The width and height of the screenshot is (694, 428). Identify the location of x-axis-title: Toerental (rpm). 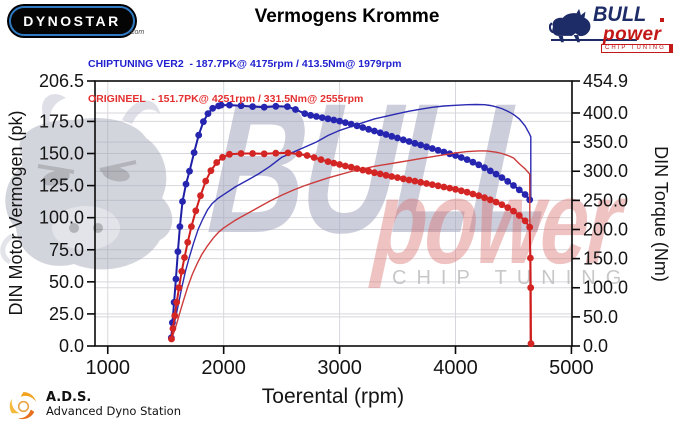
(333, 396).